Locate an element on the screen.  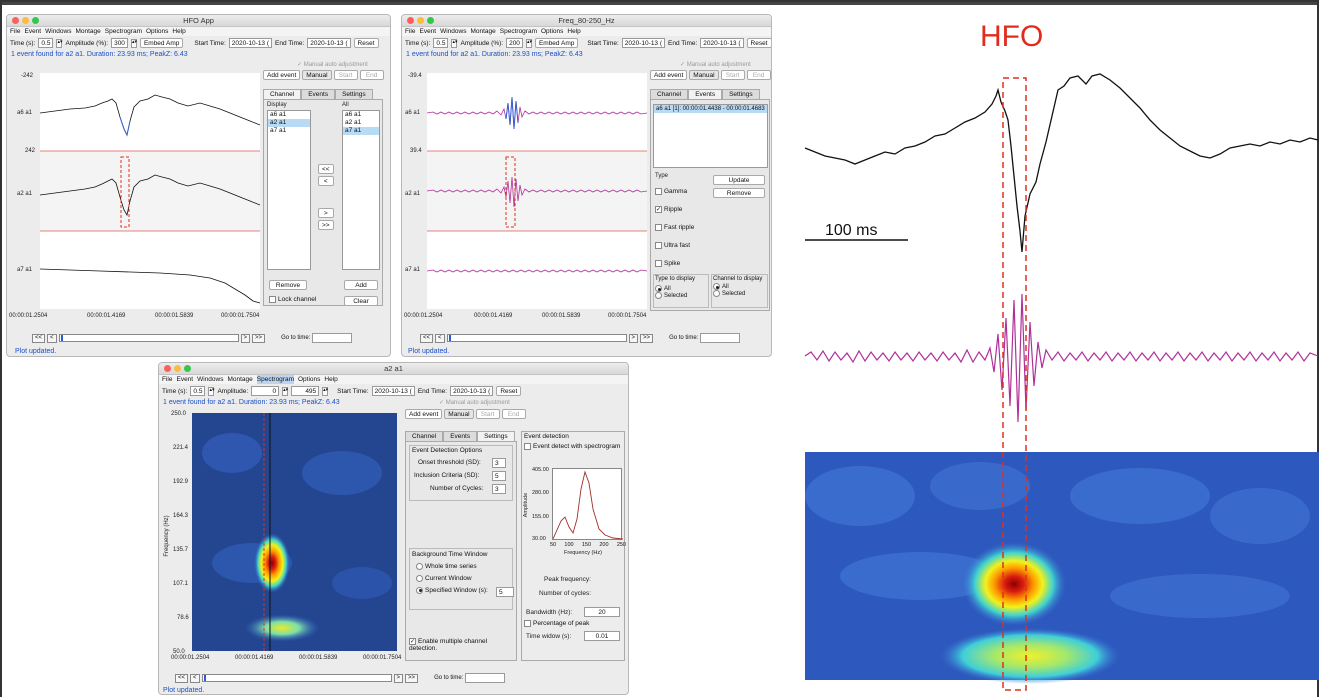
clear-button: Clear is located at coordinates (361, 301).